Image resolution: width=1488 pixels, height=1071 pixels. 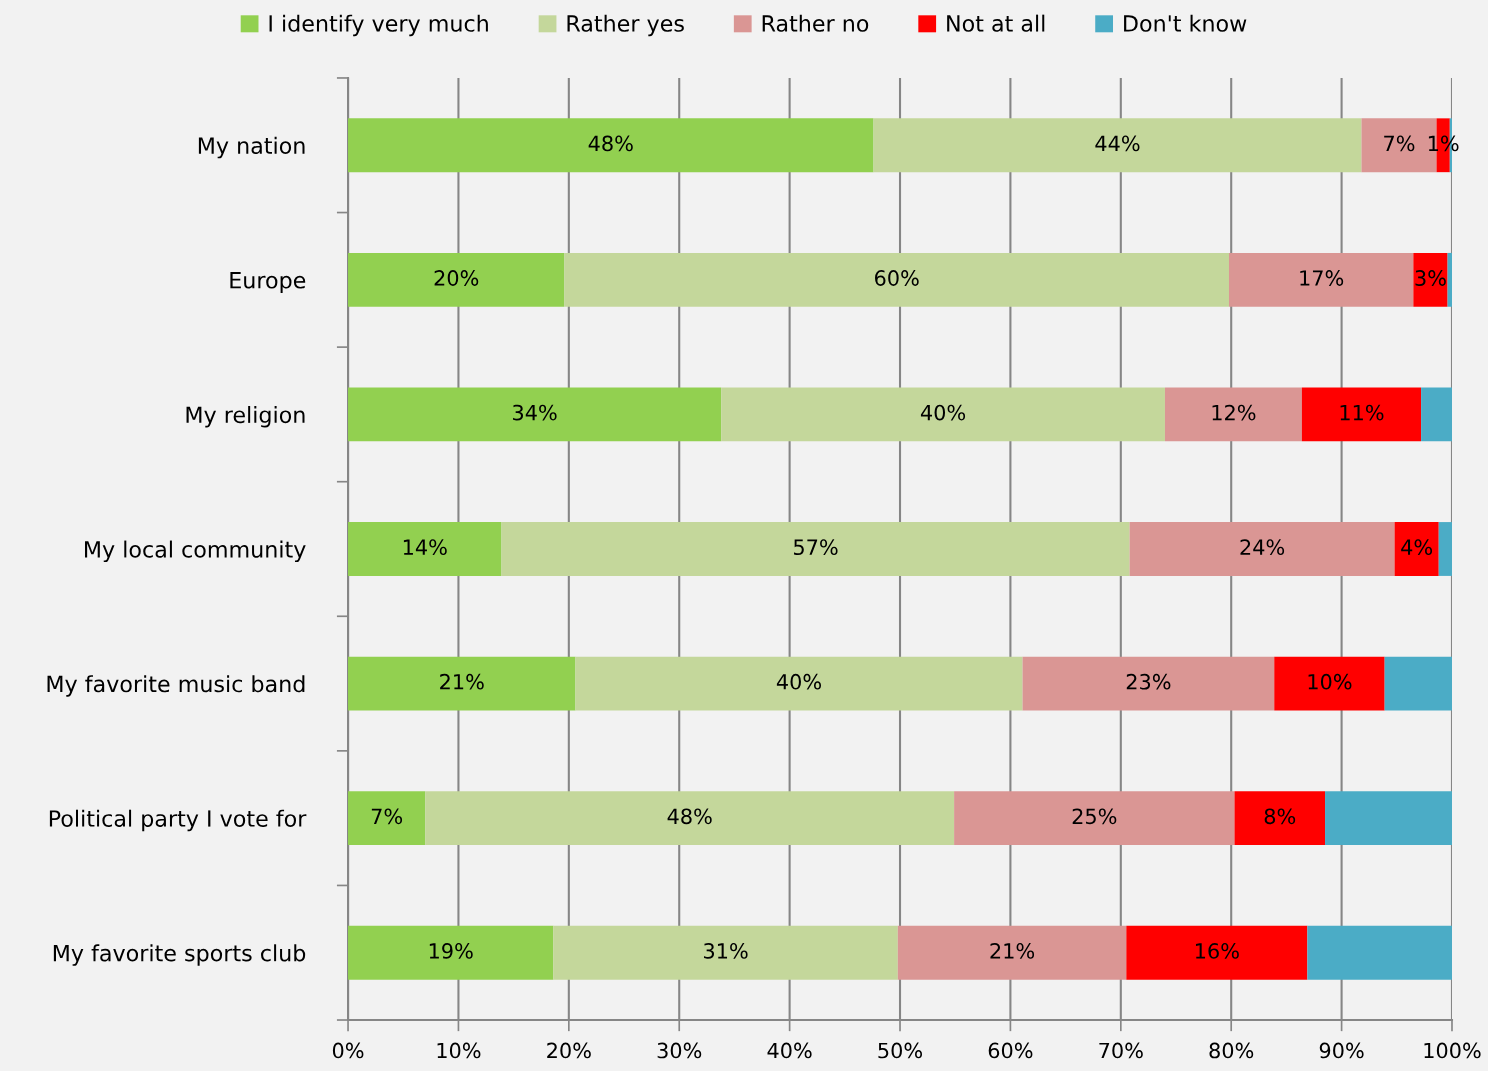 I want to click on data-label: 4%, so click(x=1417, y=547).